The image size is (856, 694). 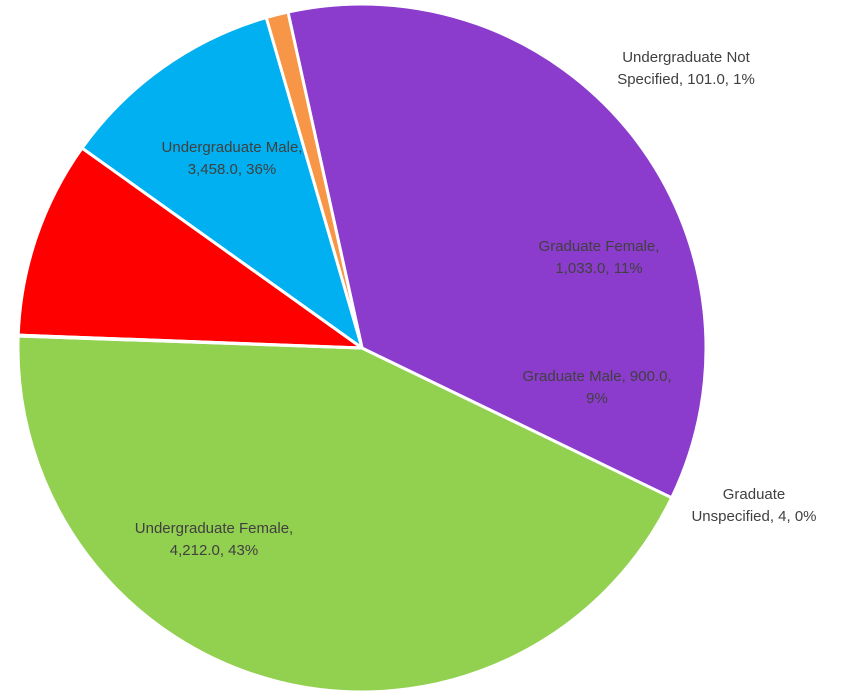 What do you see at coordinates (686, 57) in the screenshot?
I see `data-label-line: Undergraduate Not` at bounding box center [686, 57].